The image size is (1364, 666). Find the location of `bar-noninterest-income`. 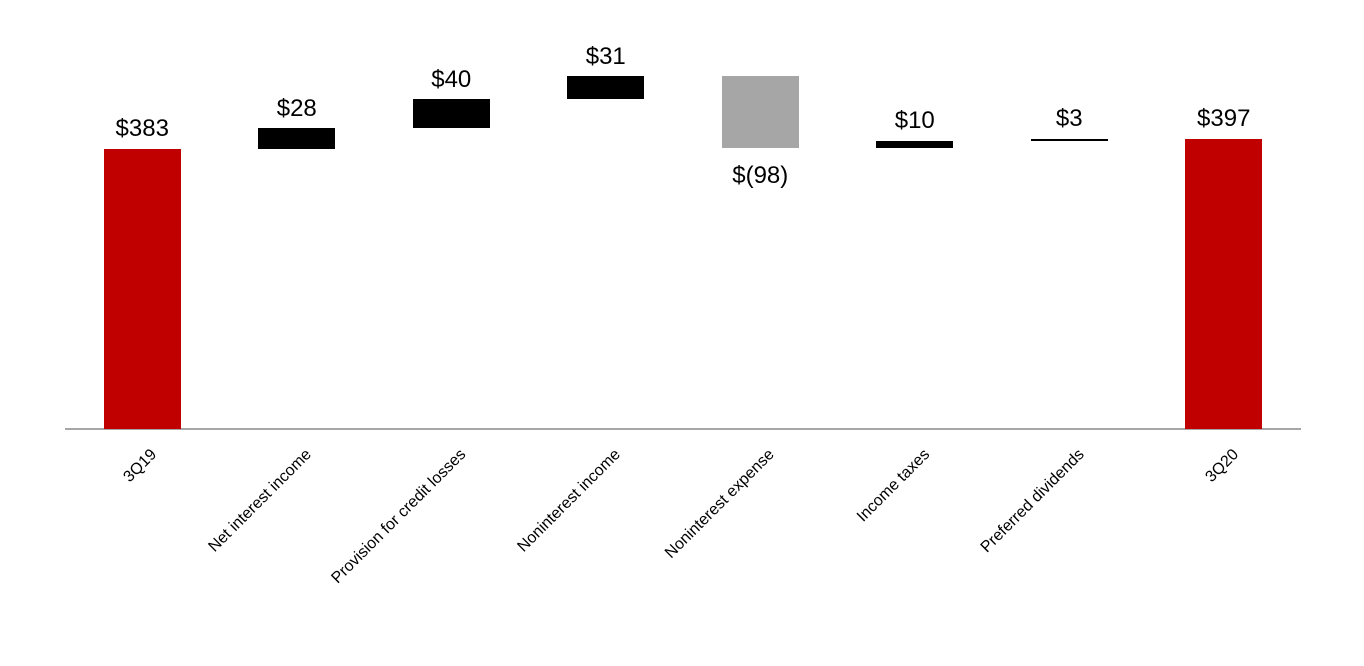

bar-noninterest-income is located at coordinates (606, 88).